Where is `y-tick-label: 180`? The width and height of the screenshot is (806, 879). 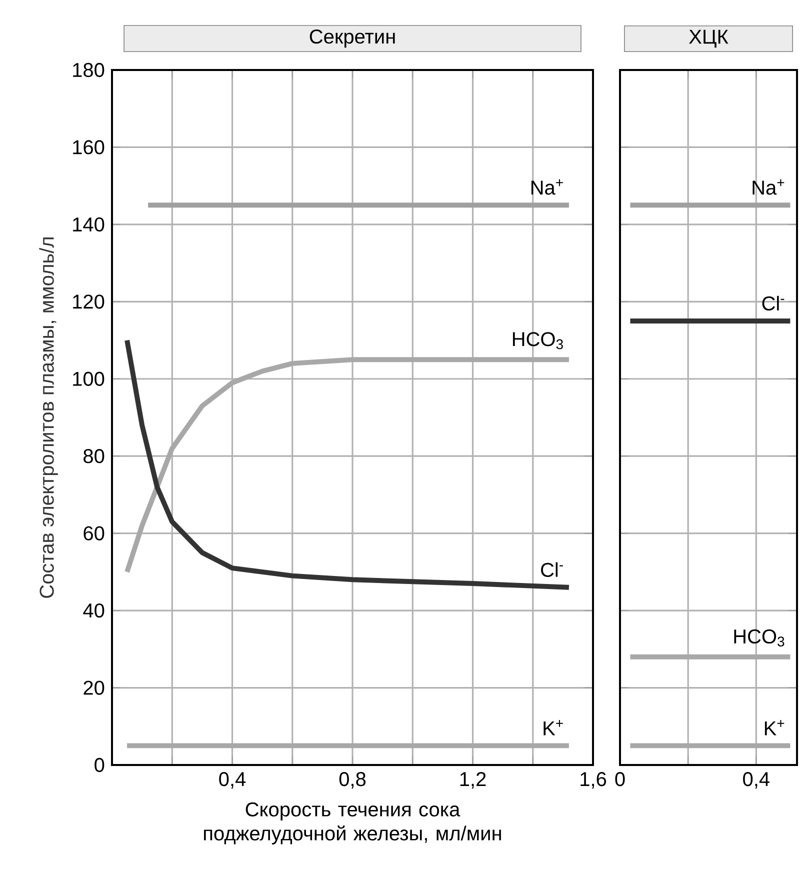 y-tick-label: 180 is located at coordinates (88, 70).